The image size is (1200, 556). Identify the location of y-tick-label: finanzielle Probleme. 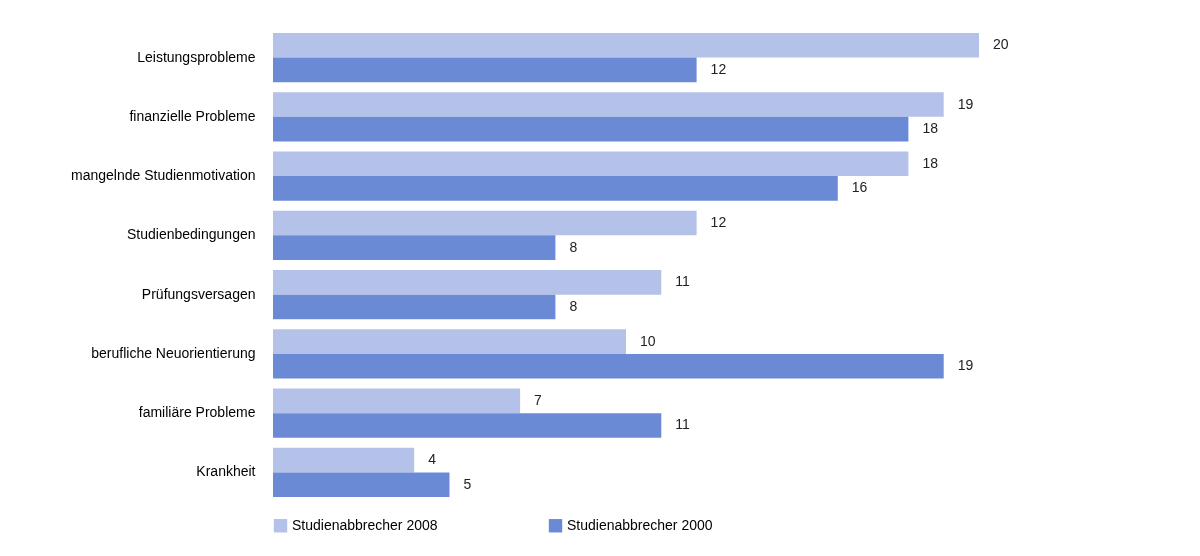
(192, 115).